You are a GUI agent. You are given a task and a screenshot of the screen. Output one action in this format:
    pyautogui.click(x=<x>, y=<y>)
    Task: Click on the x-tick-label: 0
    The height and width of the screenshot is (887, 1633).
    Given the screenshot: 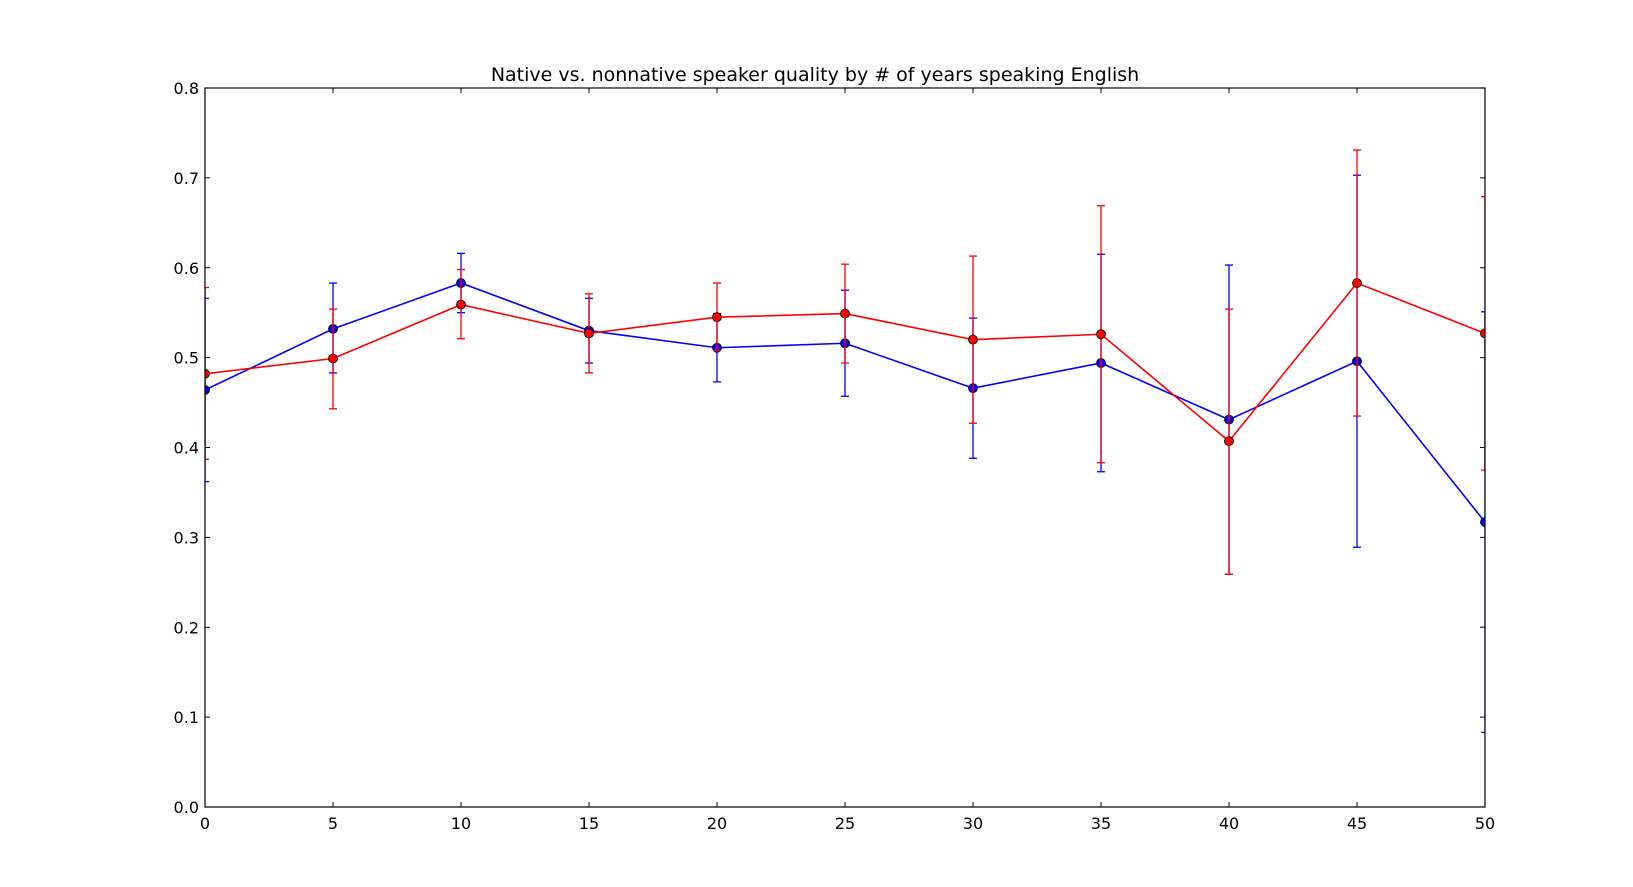 What is the action you would take?
    pyautogui.click(x=205, y=823)
    